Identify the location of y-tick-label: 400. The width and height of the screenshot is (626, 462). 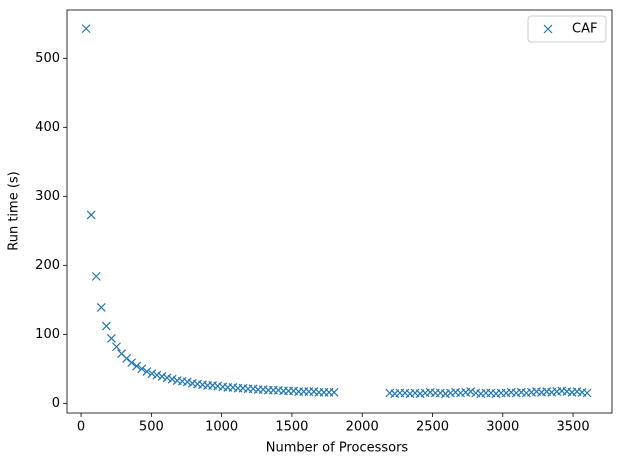
(47, 127).